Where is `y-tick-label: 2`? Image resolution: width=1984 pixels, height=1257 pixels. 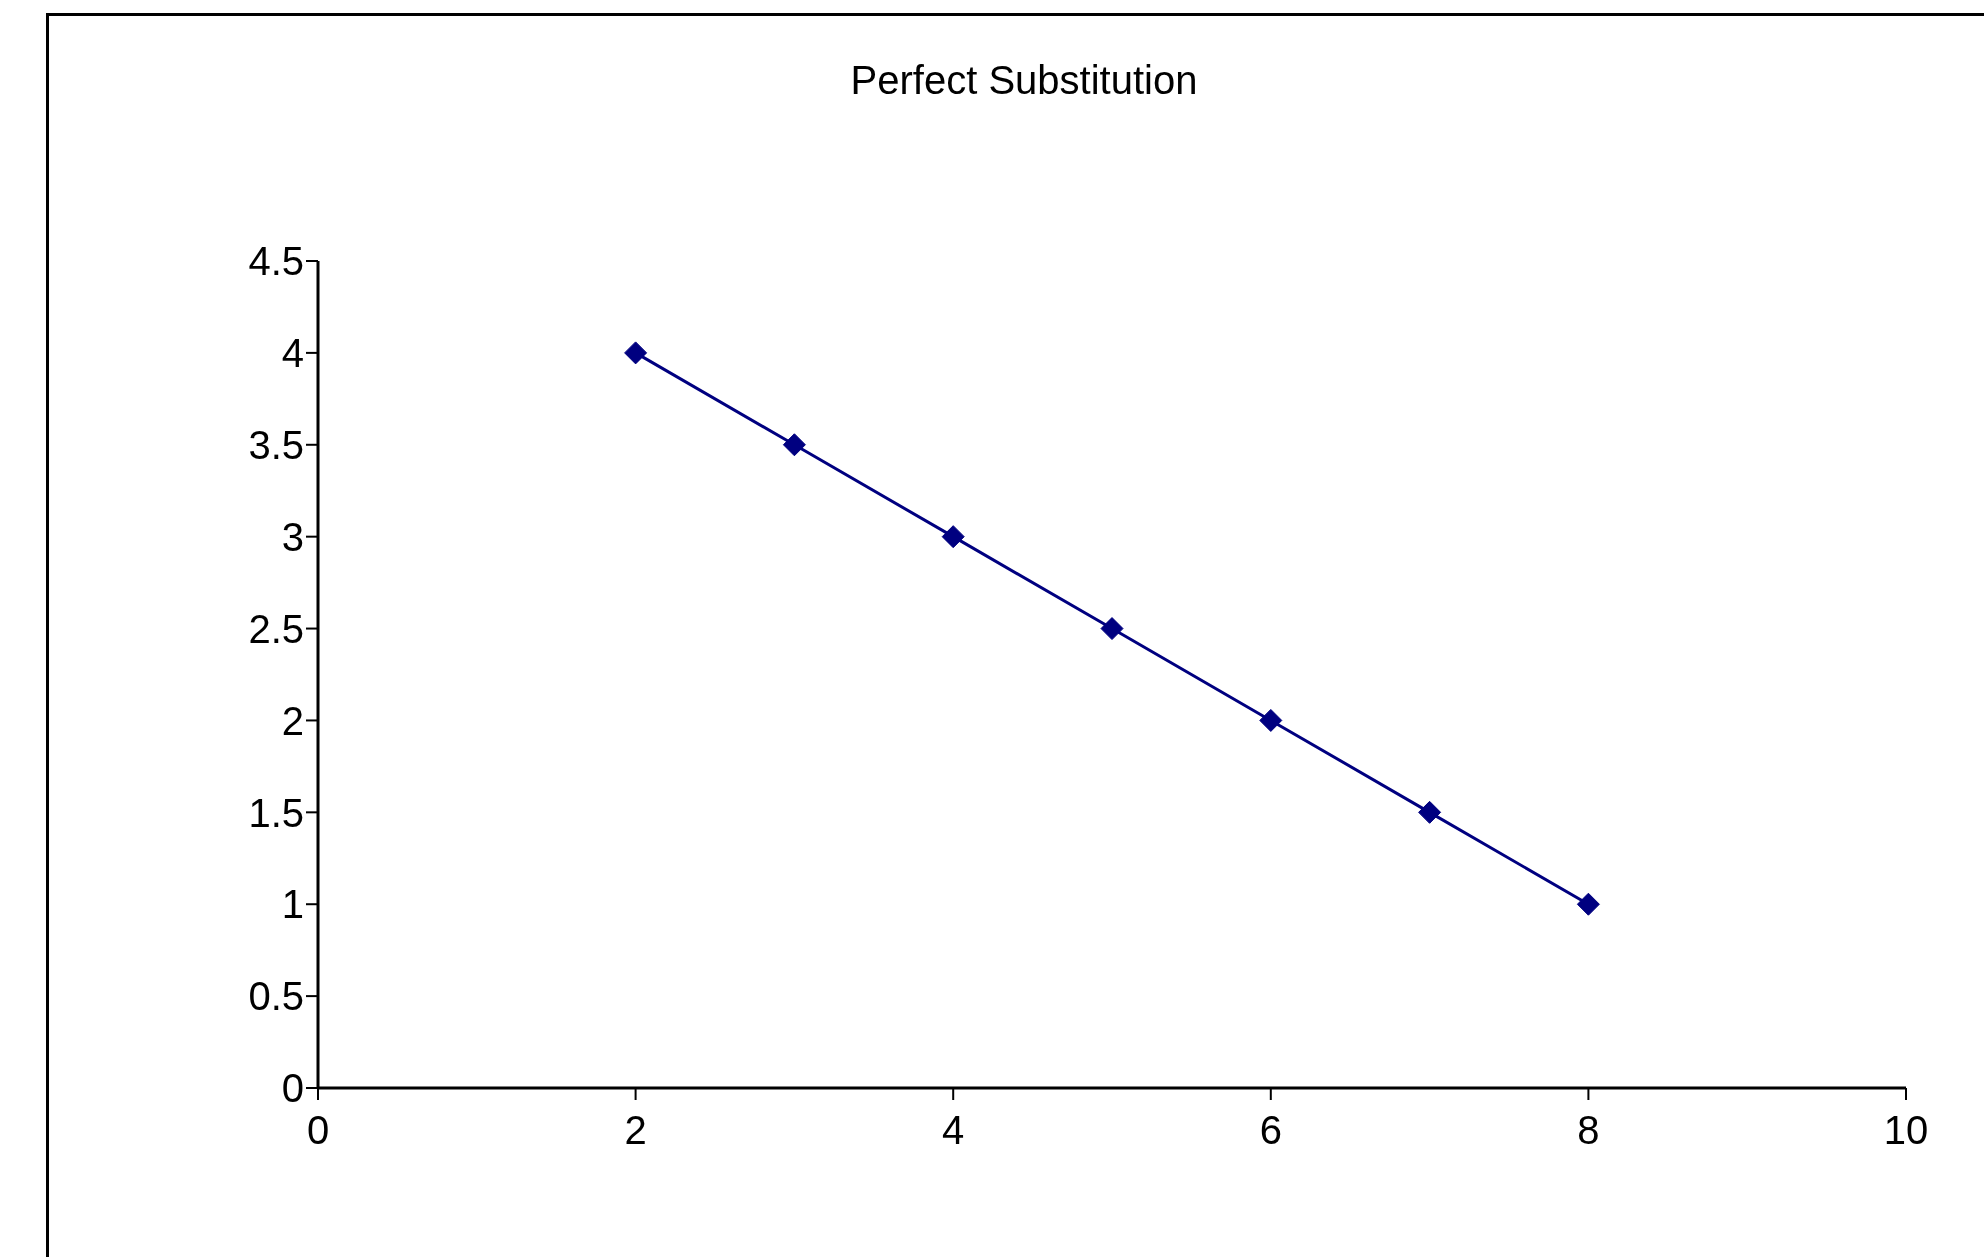
y-tick-label: 2 is located at coordinates (292, 720).